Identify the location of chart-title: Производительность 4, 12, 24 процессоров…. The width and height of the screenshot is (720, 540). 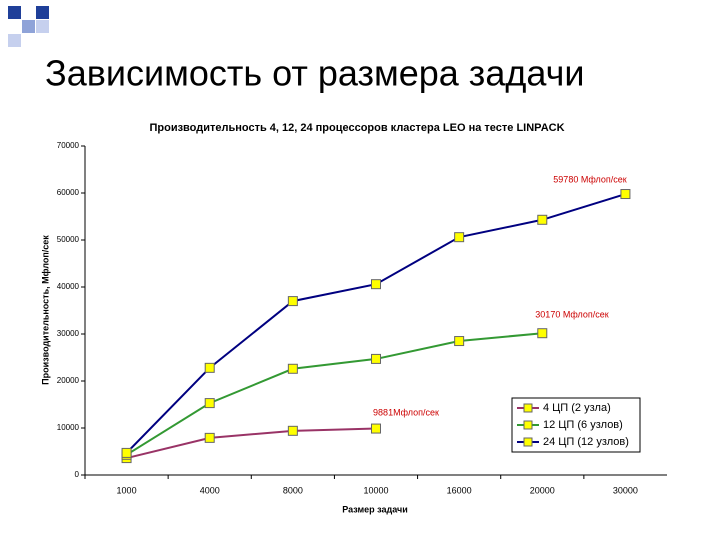
(356, 128).